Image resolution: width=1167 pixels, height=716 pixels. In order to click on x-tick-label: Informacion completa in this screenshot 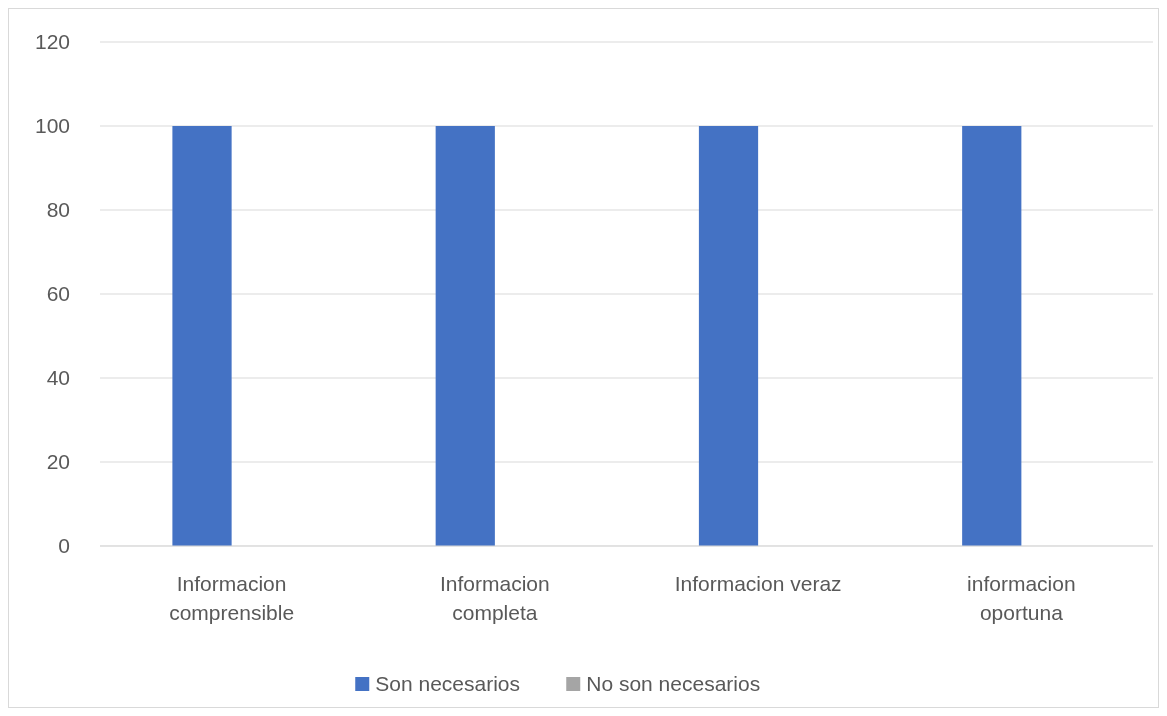, I will do `click(495, 598)`.